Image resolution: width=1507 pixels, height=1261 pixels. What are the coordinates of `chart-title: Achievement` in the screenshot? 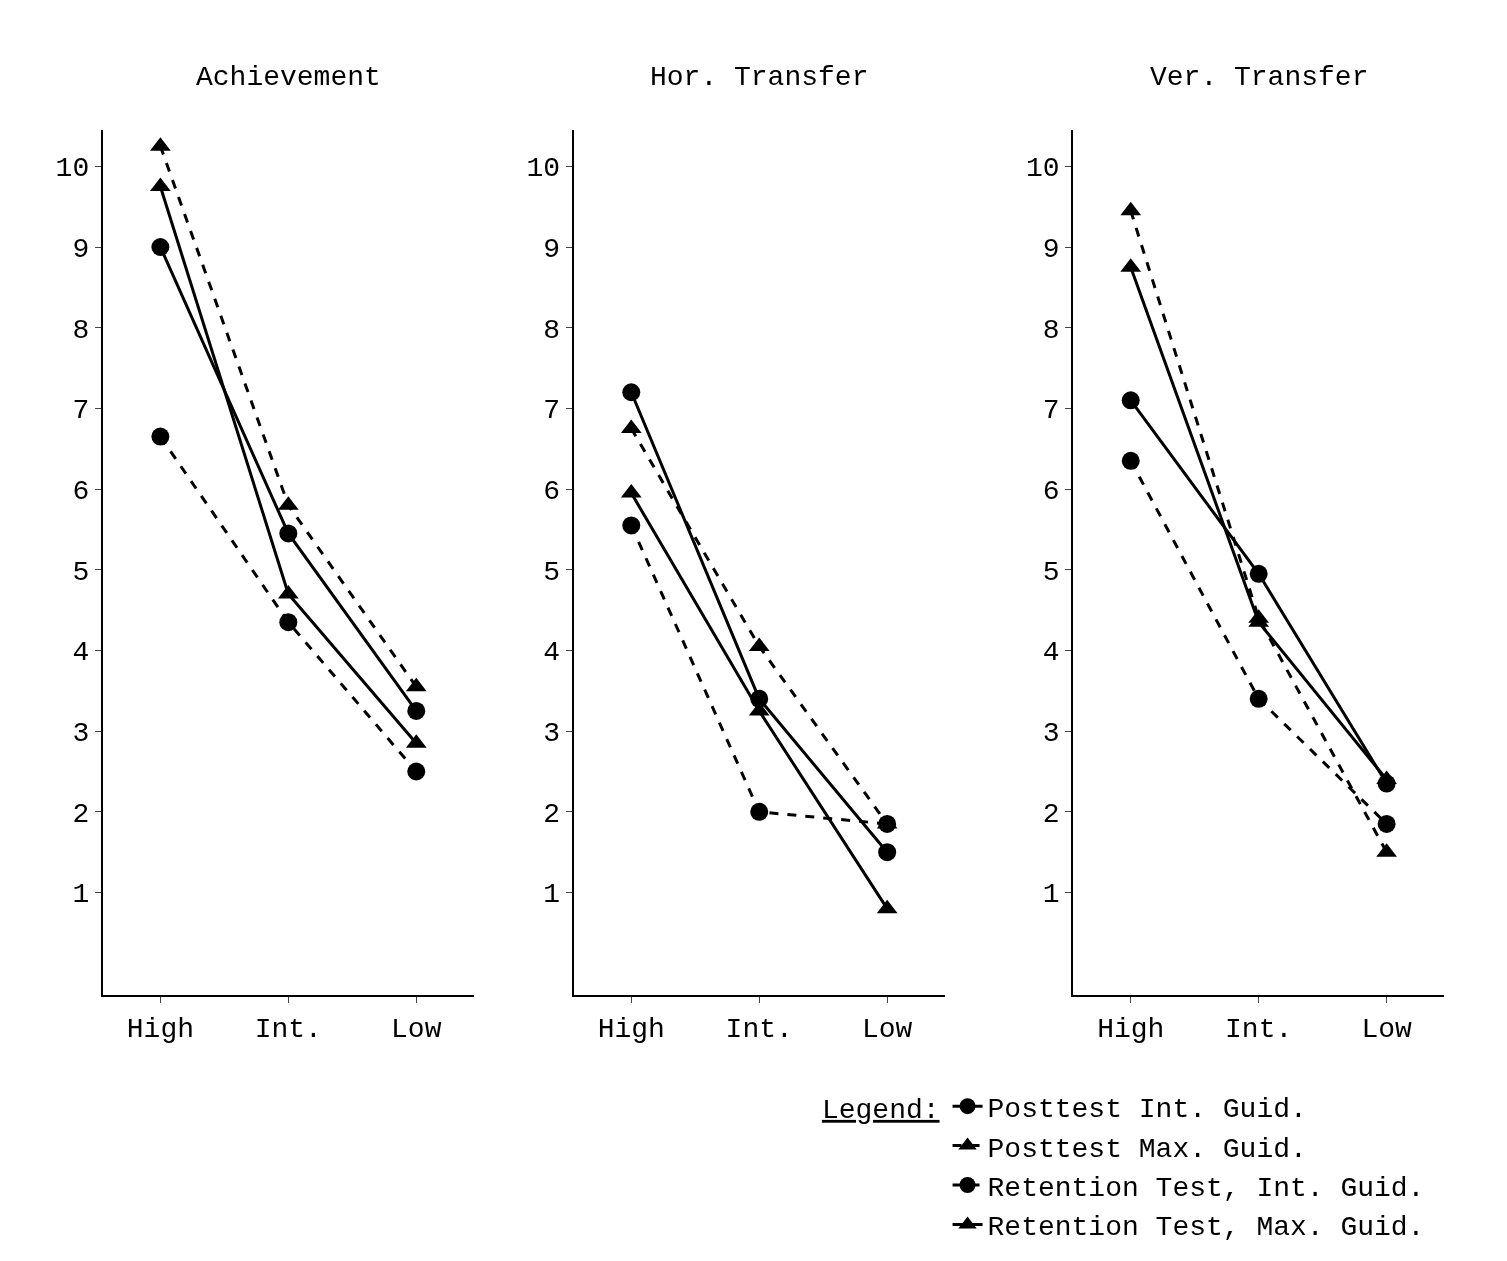 It's located at (288, 77).